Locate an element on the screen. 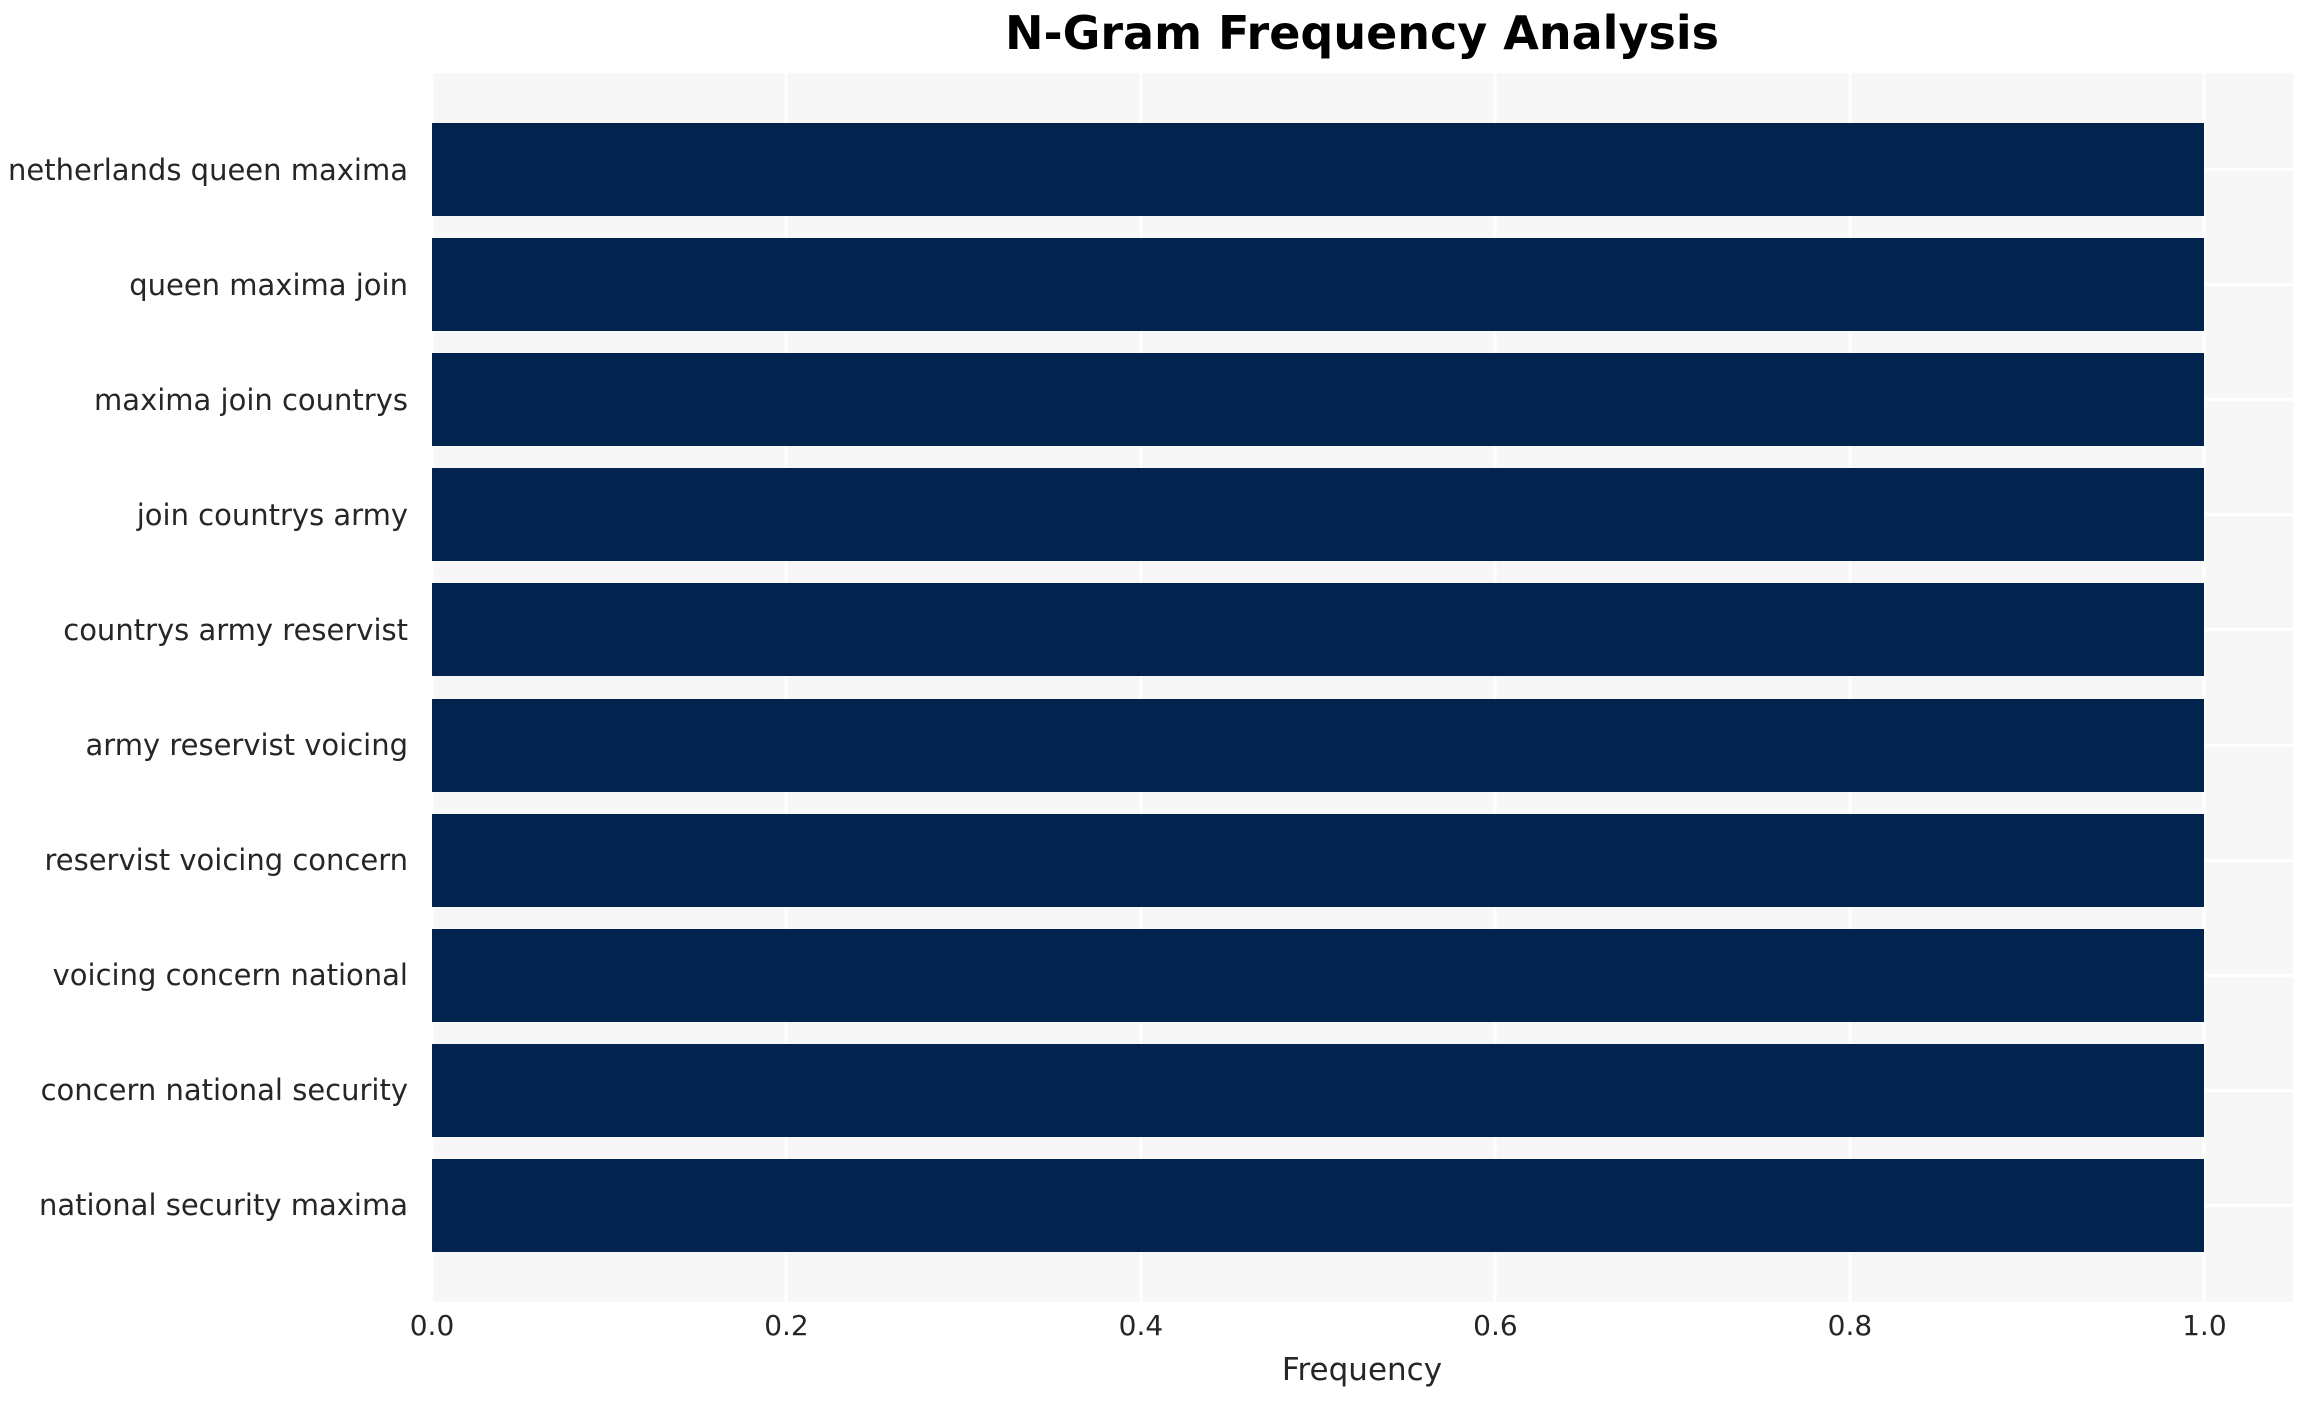 Image resolution: width=2312 pixels, height=1402 pixels. y-tick-label: reservist voicing concern is located at coordinates (226, 860).